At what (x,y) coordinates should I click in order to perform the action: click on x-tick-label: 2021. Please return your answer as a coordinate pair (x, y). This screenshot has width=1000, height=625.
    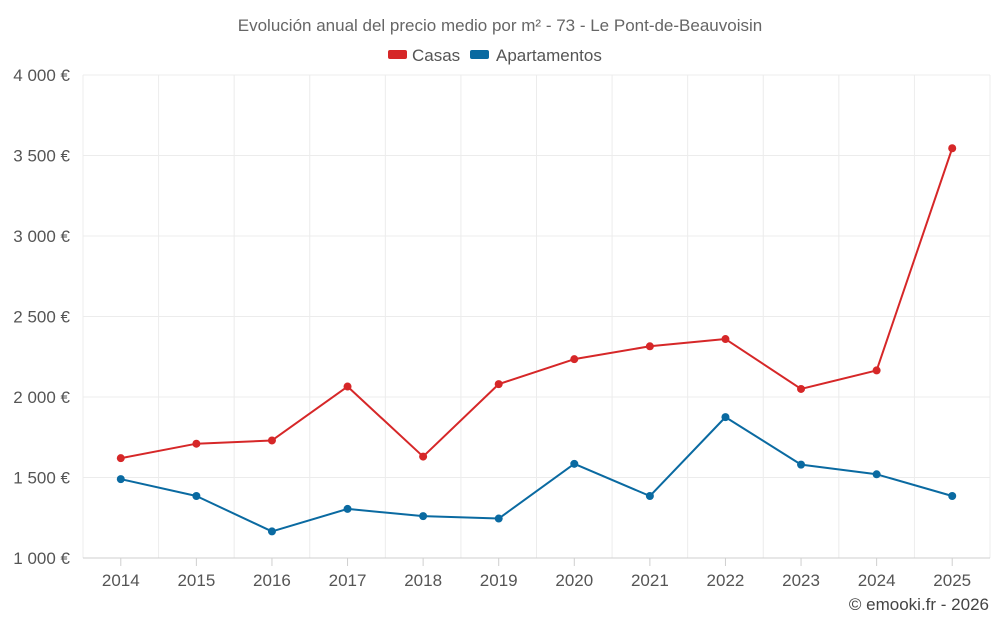
    Looking at the image, I should click on (650, 580).